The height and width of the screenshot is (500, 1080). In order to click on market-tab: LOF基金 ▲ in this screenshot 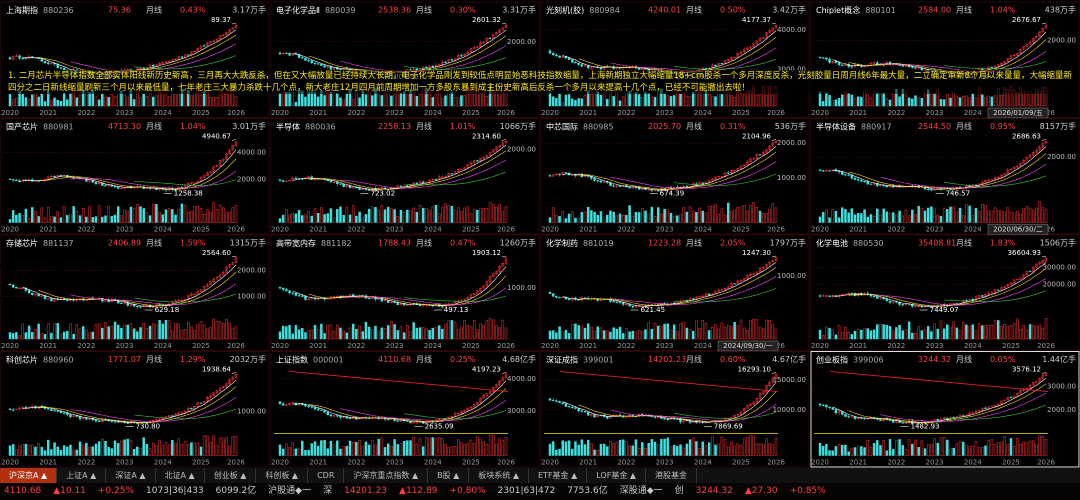, I will do `click(617, 475)`.